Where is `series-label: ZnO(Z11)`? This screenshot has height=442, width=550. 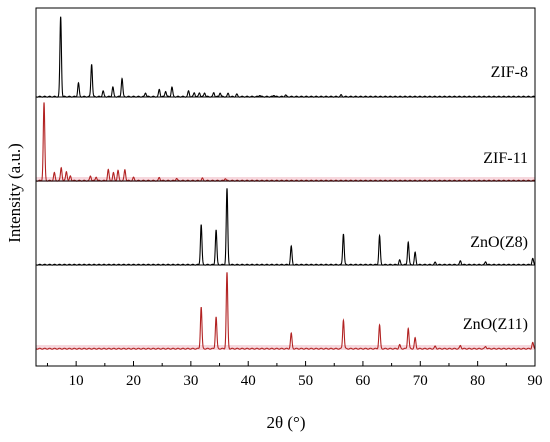
series-label: ZnO(Z11) is located at coordinates (495, 324).